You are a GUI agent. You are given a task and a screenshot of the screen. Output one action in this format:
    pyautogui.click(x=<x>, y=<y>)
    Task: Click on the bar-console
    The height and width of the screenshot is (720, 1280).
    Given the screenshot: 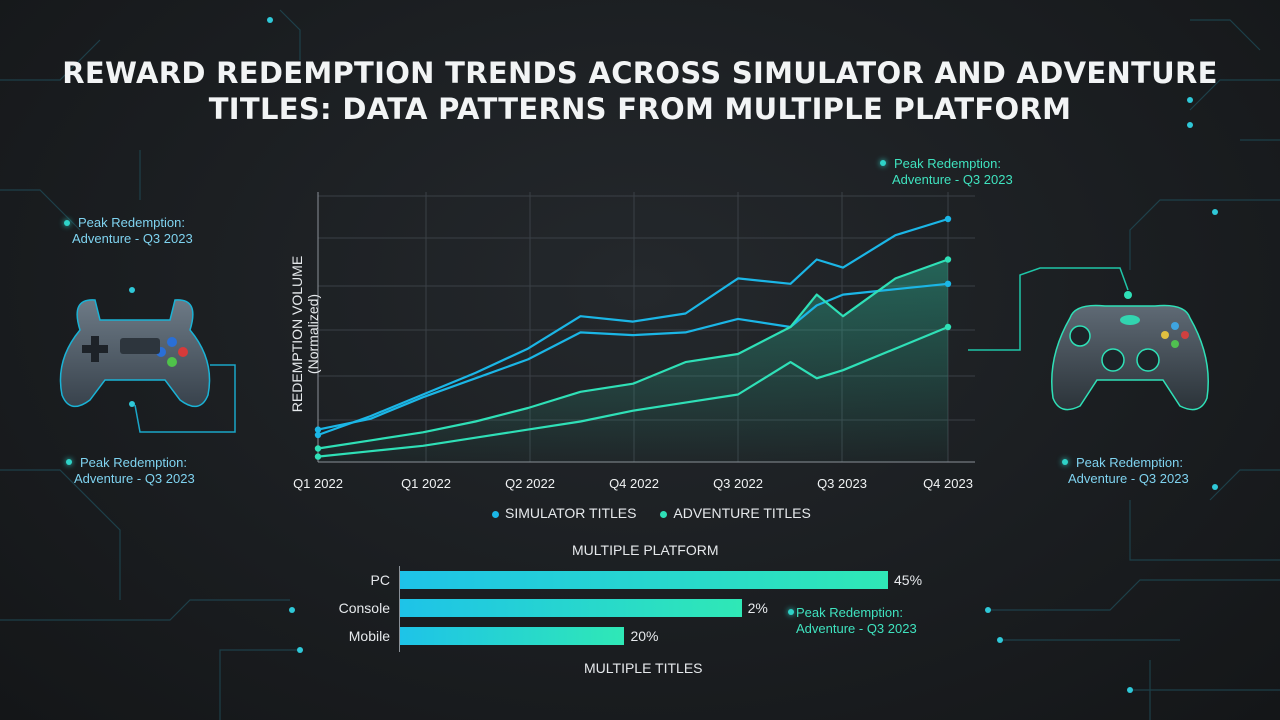 What is the action you would take?
    pyautogui.click(x=571, y=608)
    